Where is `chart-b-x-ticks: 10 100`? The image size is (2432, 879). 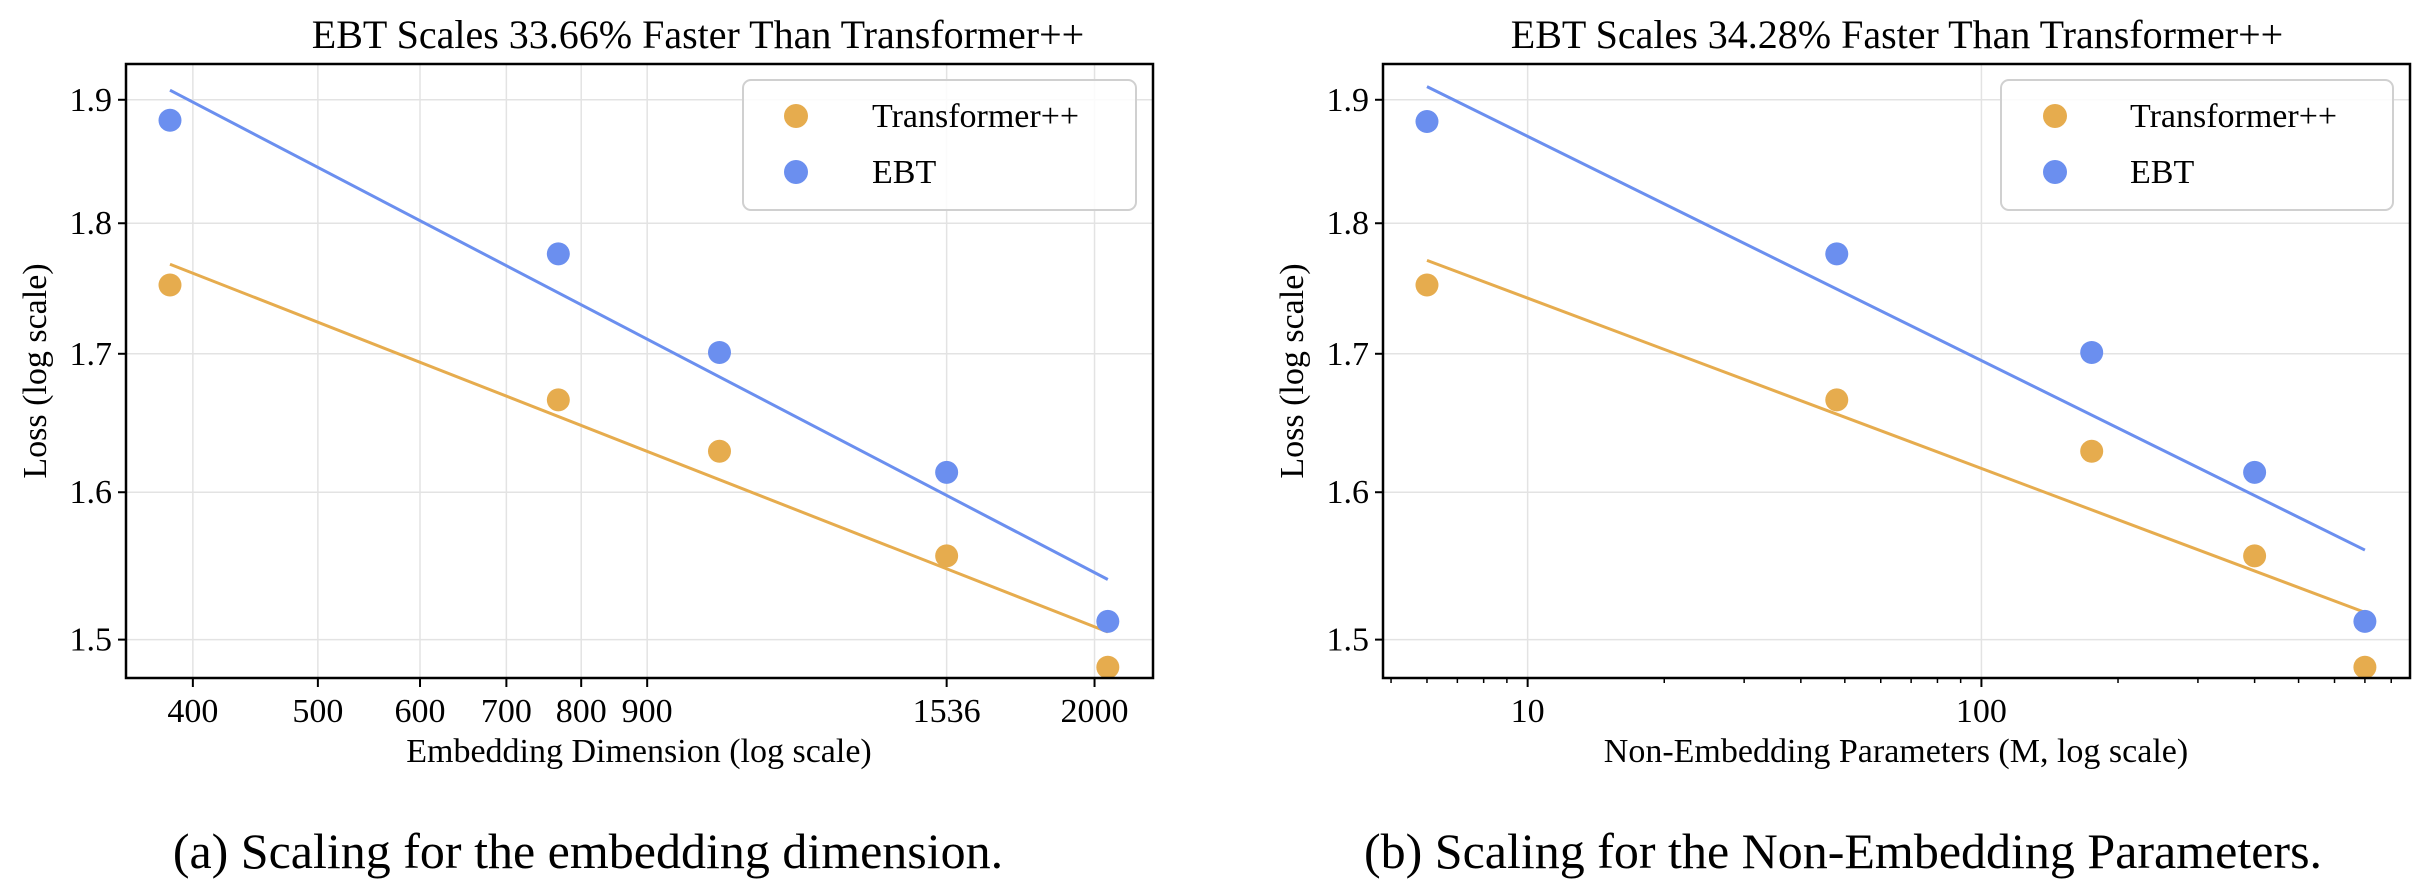
chart-b-x-ticks: 10 100 is located at coordinates (1891, 704).